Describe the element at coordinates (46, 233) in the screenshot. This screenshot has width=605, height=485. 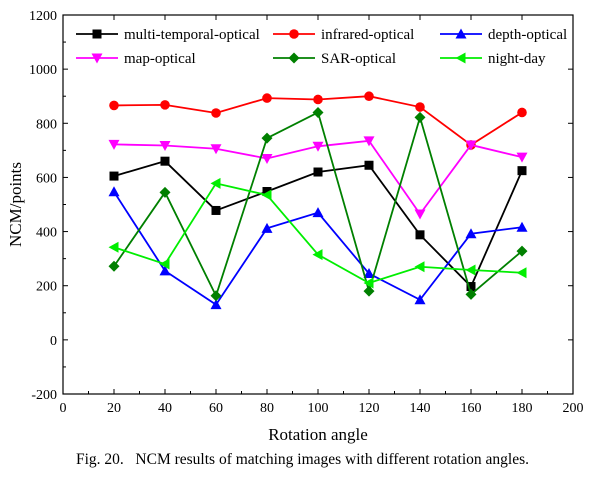
I see `y-tick-label: 400` at that location.